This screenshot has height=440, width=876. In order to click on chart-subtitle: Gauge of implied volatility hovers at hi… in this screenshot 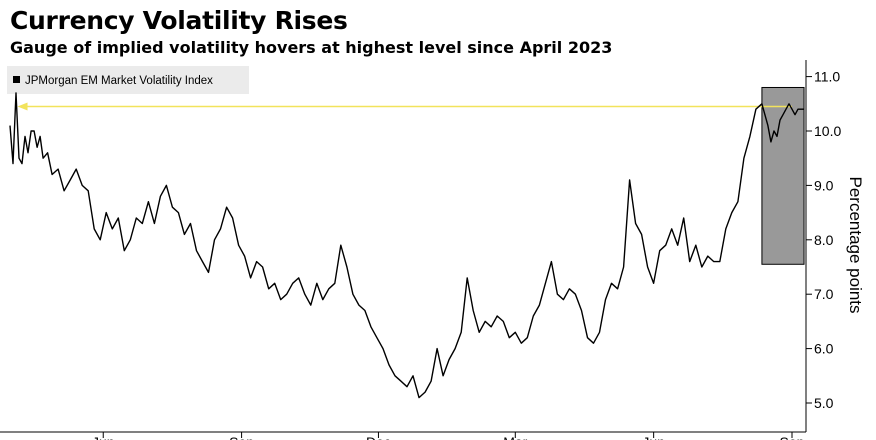, I will do `click(311, 47)`.